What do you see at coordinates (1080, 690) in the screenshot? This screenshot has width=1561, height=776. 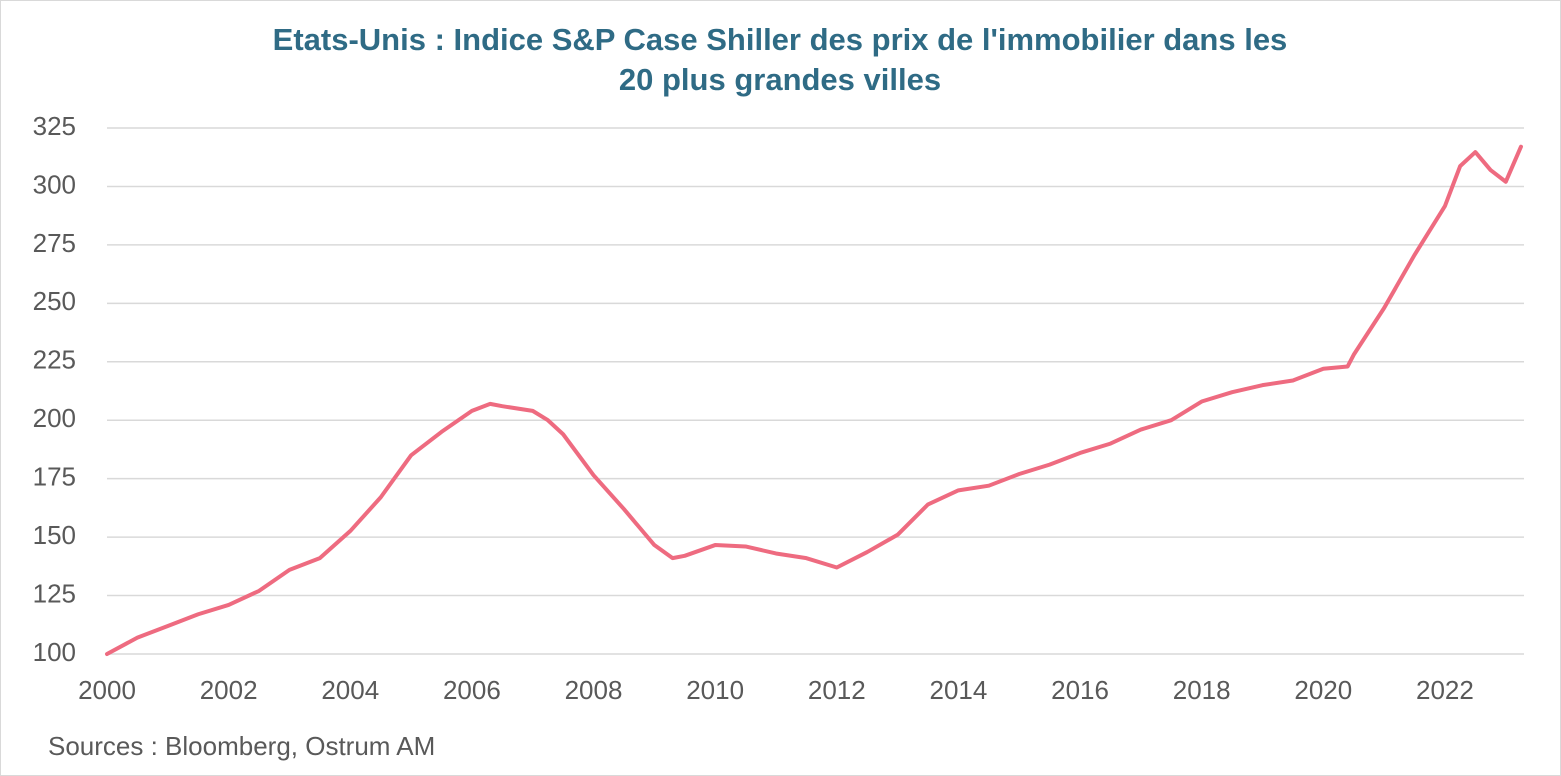 I see `x-tick-label: 2016` at bounding box center [1080, 690].